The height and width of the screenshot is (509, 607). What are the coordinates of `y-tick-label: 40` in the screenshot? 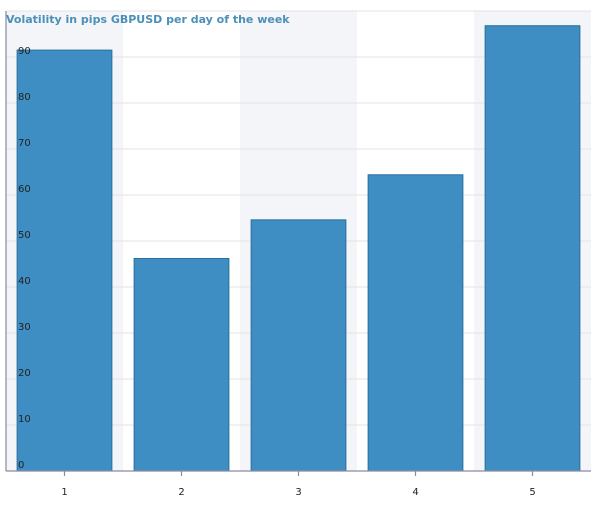 It's located at (24, 281).